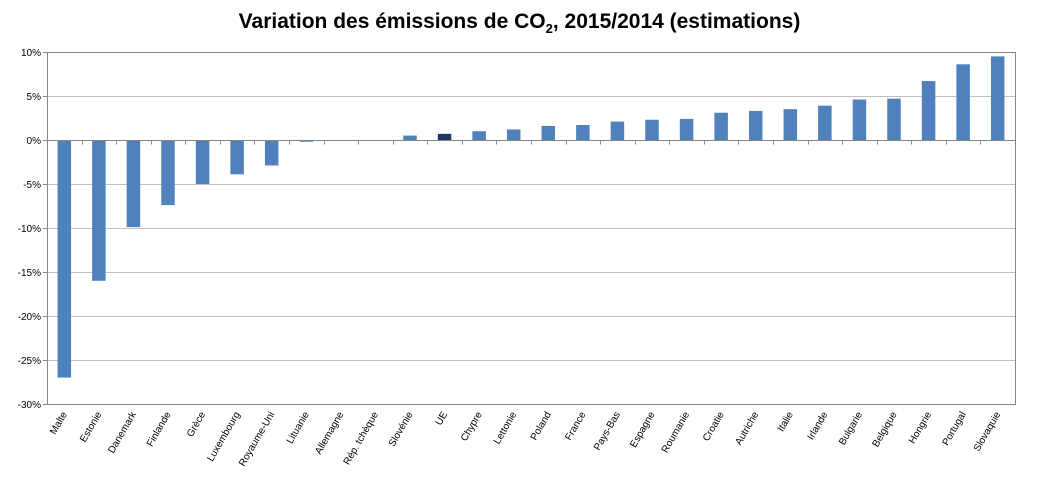 This screenshot has height=487, width=1039. I want to click on x-category-label: Roumanie, so click(676, 432).